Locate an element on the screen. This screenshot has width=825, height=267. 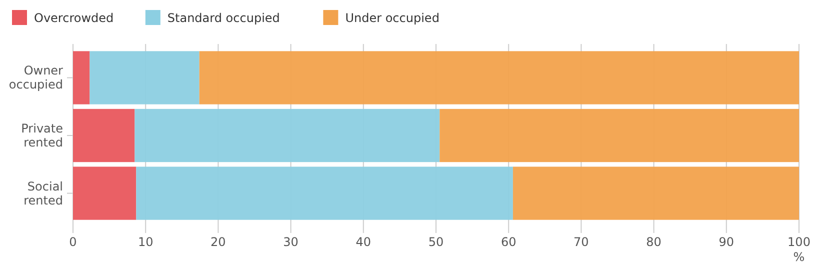
x-tick-label: 80 is located at coordinates (654, 242).